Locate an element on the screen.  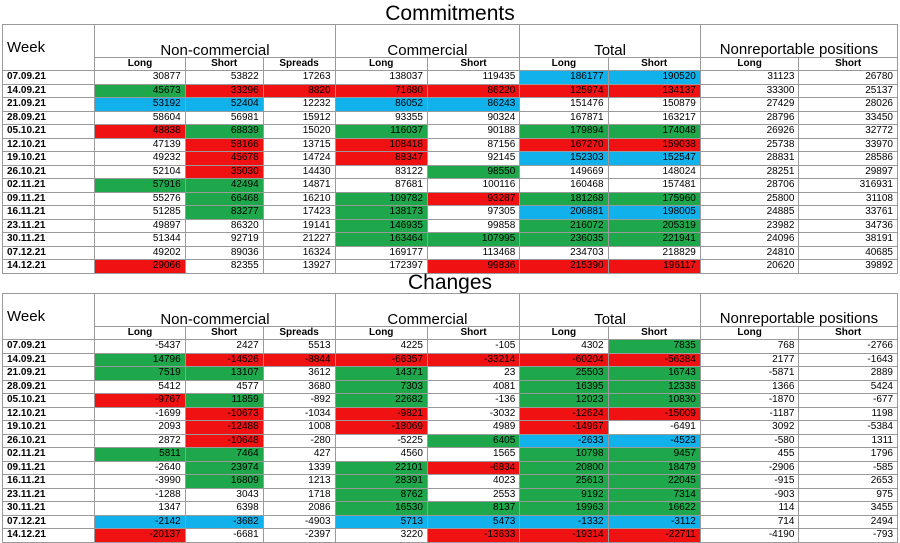
value-cell: 1347 is located at coordinates (140, 508).